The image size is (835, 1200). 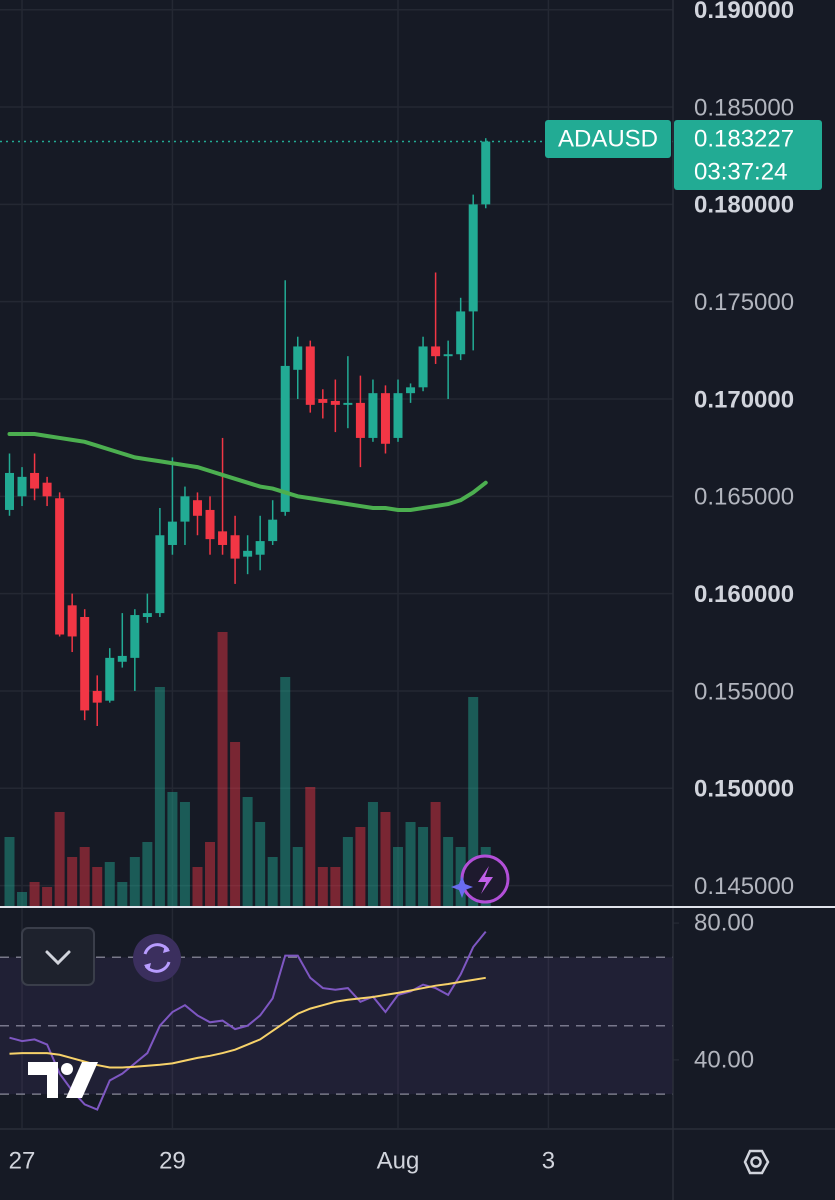 I want to click on x-tick-label: 29, so click(x=172, y=1160).